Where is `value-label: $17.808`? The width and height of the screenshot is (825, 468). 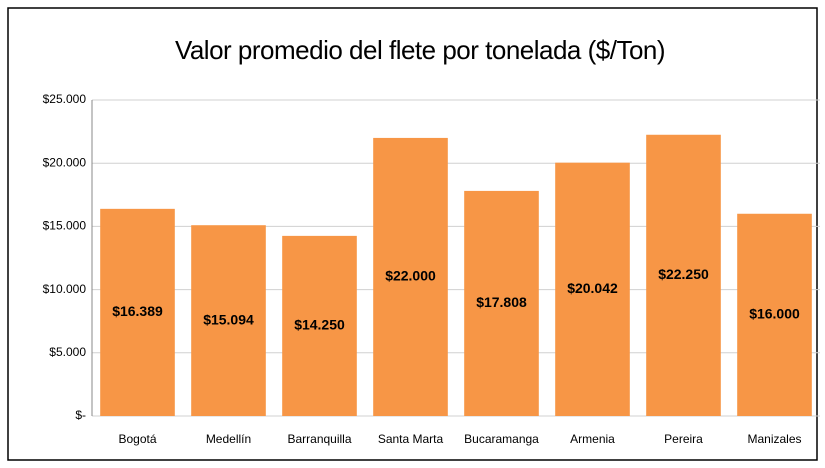
value-label: $17.808 is located at coordinates (501, 302).